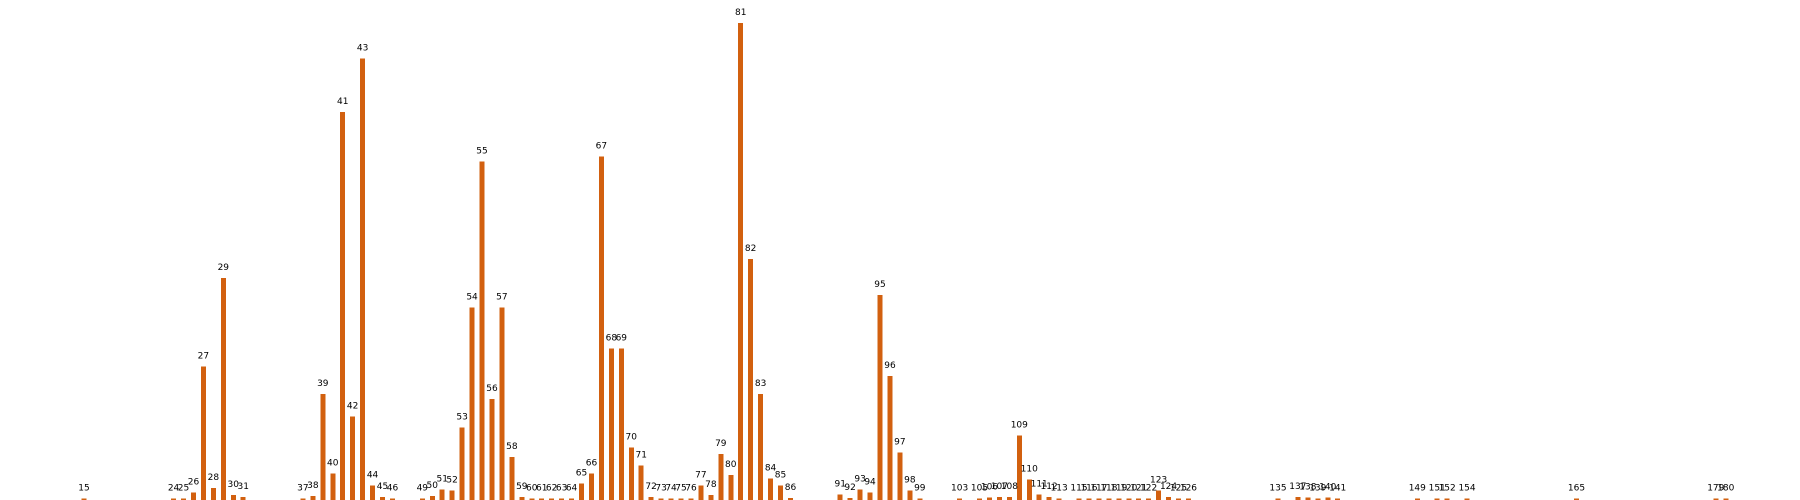  Describe the element at coordinates (660, 489) in the screenshot. I see `bar-label-73: 73` at that location.